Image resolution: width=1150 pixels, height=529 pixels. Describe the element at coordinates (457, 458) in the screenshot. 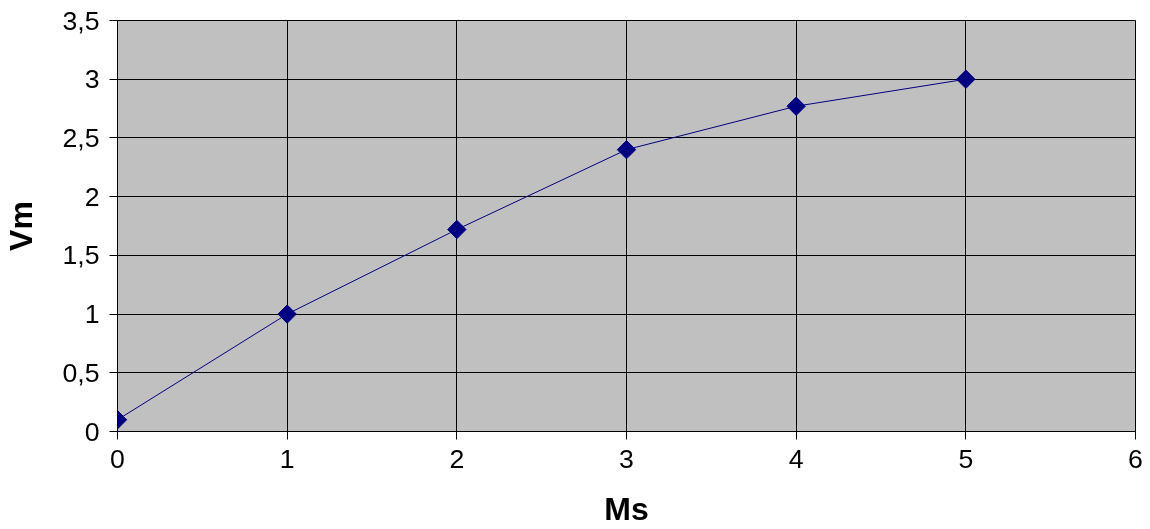

I see `x-tick-label: 2` at that location.